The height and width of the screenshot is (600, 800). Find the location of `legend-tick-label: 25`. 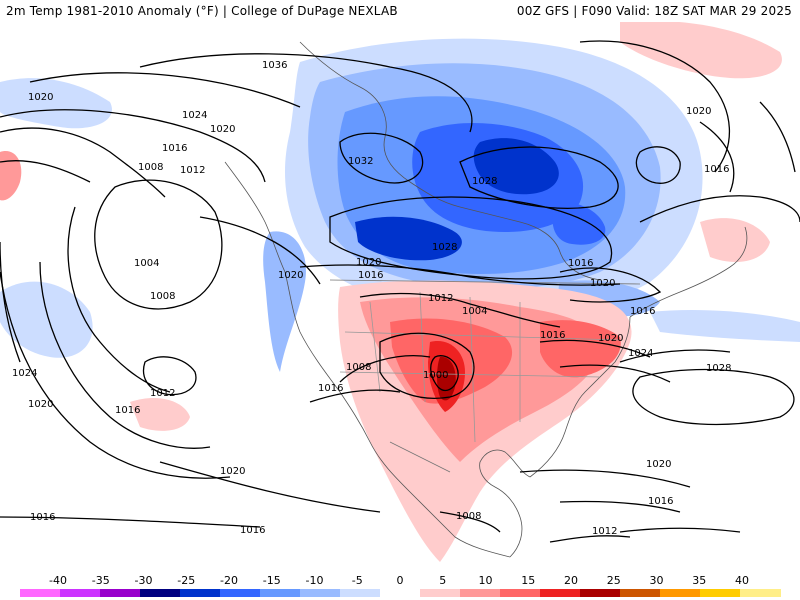

legend-tick-label: 25 is located at coordinates (613, 580).